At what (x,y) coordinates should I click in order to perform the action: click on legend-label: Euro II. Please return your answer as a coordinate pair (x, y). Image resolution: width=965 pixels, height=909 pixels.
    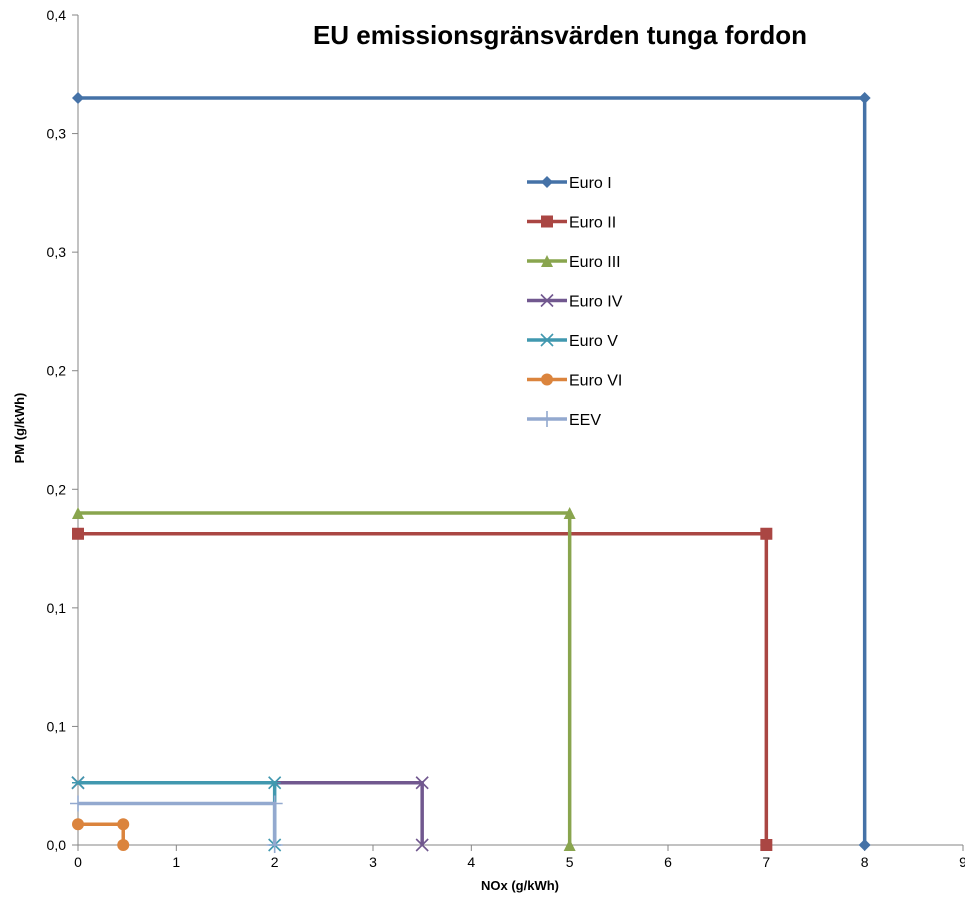
    Looking at the image, I should click on (592, 223).